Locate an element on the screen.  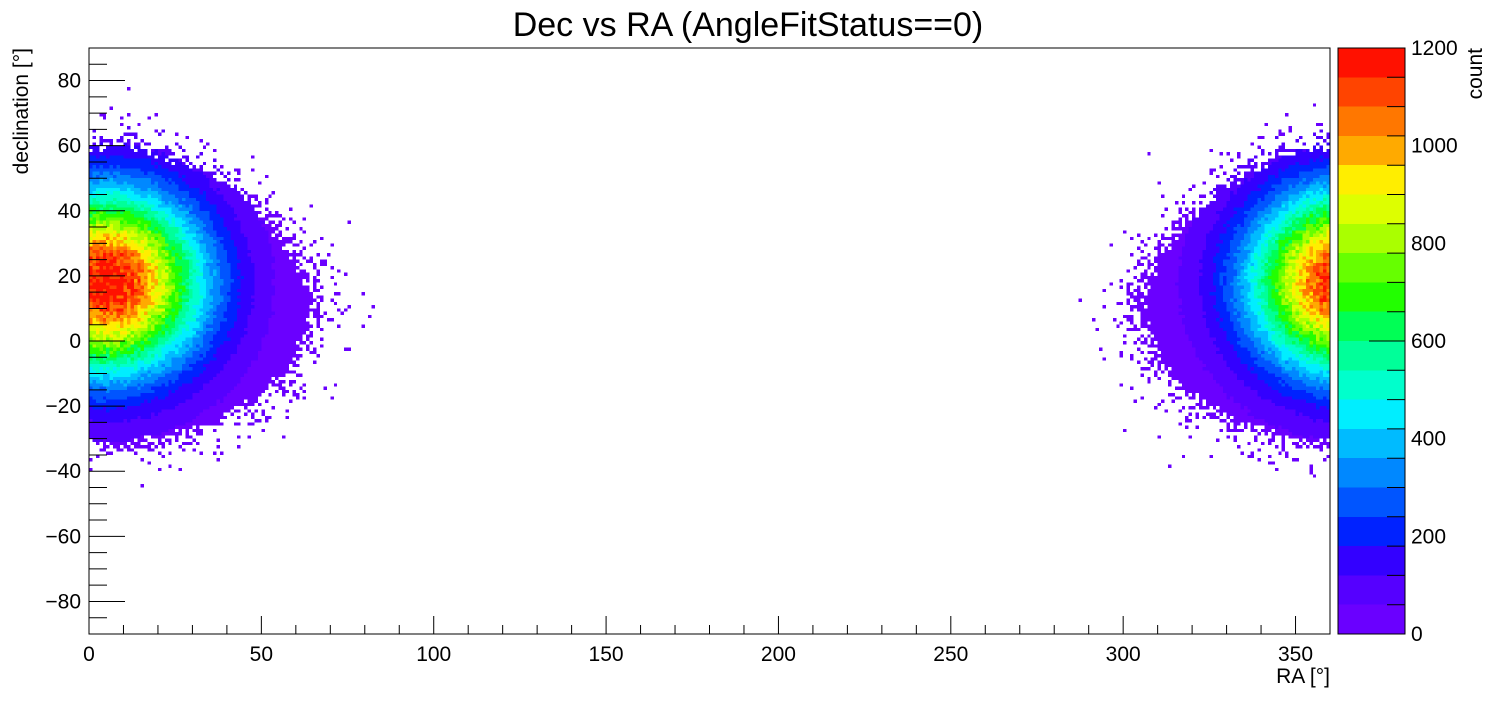
x-tick-label: 0 is located at coordinates (89, 654).